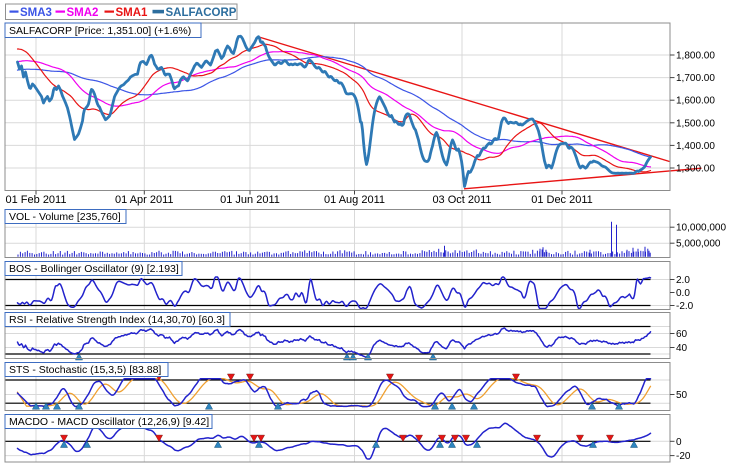 Image resolution: width=745 pixels, height=470 pixels. Describe the element at coordinates (695, 169) in the screenshot. I see `svg-text: 1,300.00` at that location.